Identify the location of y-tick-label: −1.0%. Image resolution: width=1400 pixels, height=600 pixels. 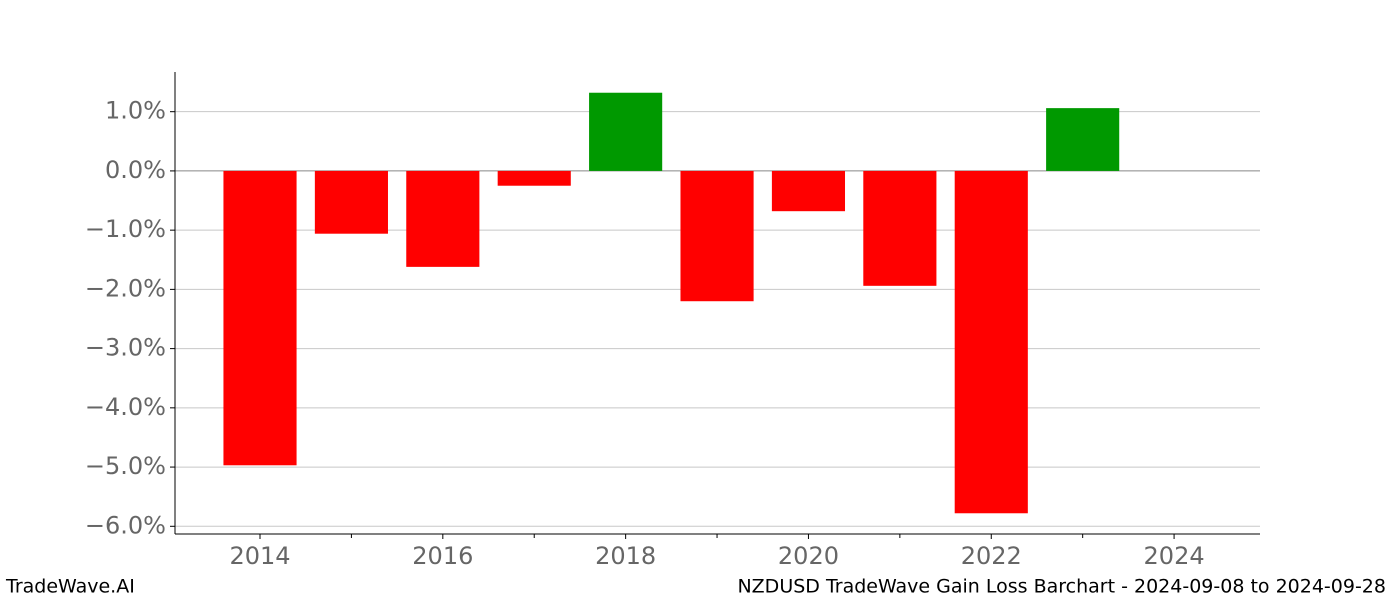
(125, 229).